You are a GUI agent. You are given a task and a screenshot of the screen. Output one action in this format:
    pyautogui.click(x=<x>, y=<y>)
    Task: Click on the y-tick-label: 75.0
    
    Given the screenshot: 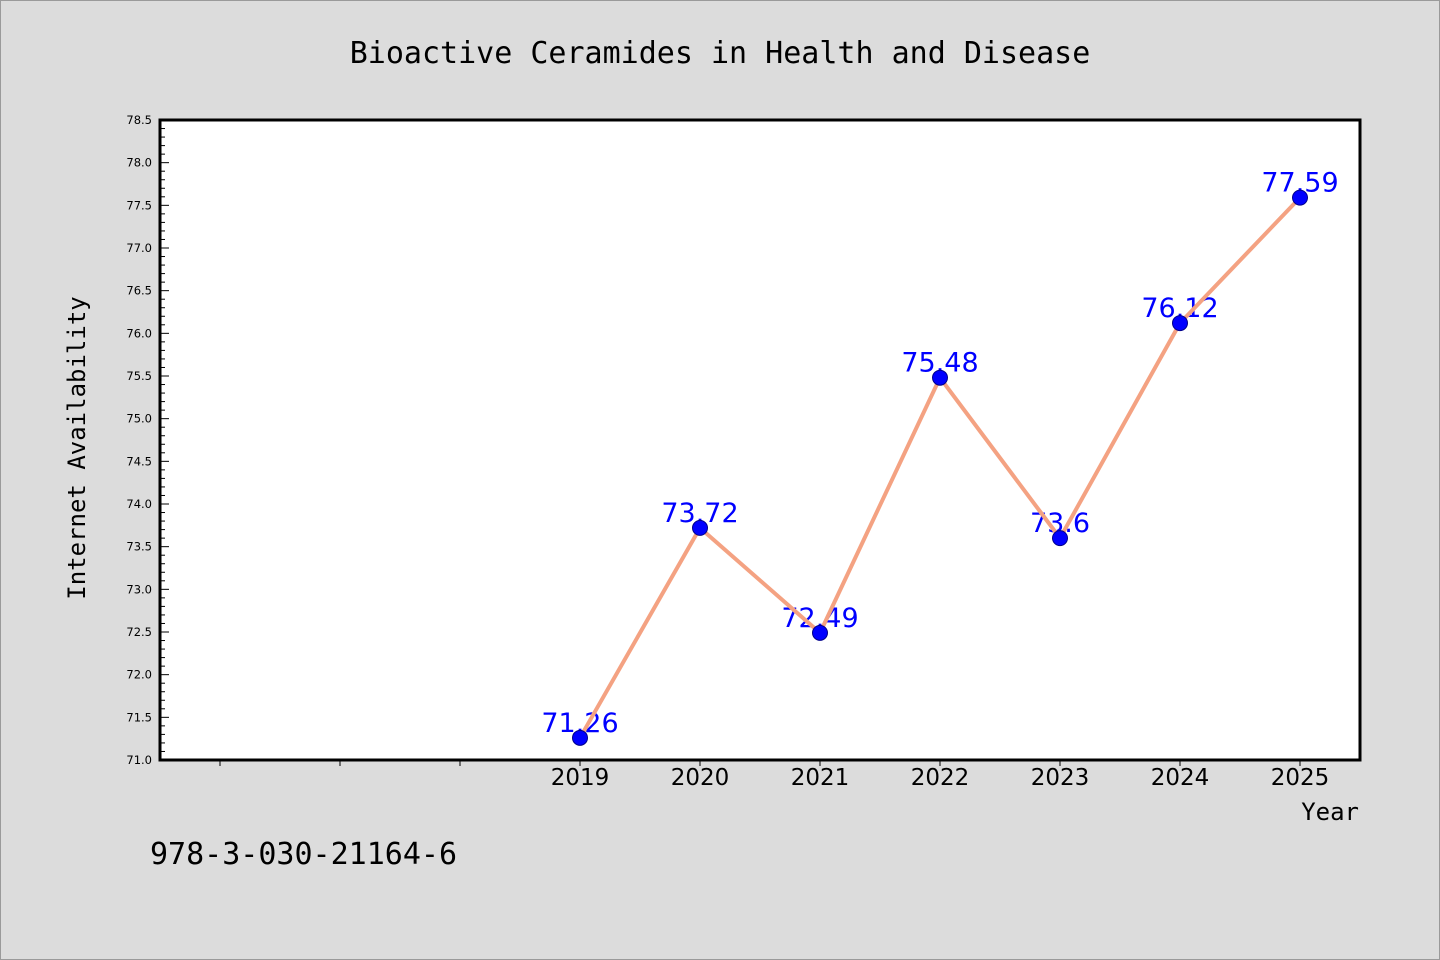 What is the action you would take?
    pyautogui.click(x=139, y=419)
    